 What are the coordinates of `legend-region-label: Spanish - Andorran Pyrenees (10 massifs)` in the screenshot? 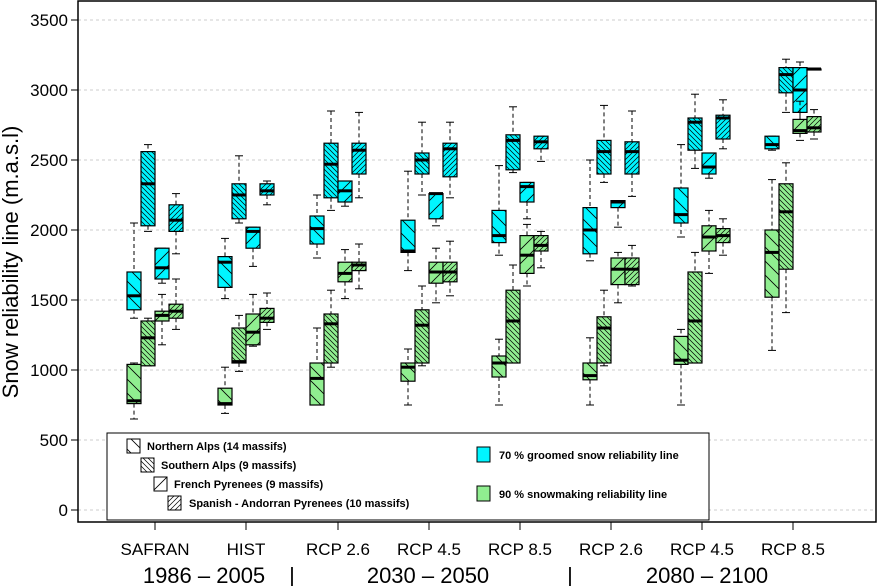 It's located at (299, 504).